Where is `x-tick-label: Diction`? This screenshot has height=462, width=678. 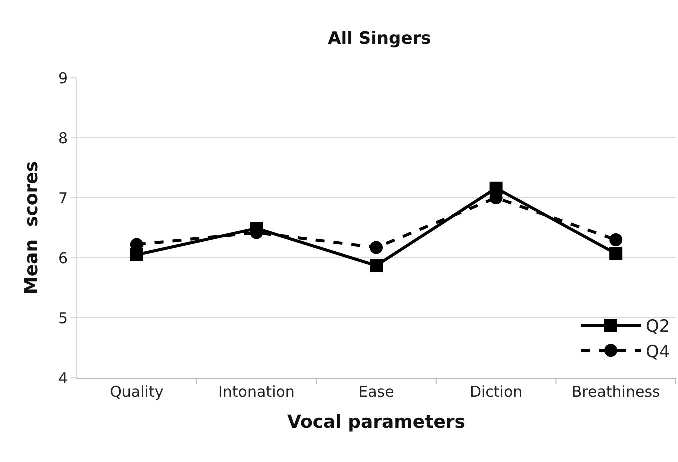
x-tick-label: Diction is located at coordinates (496, 392).